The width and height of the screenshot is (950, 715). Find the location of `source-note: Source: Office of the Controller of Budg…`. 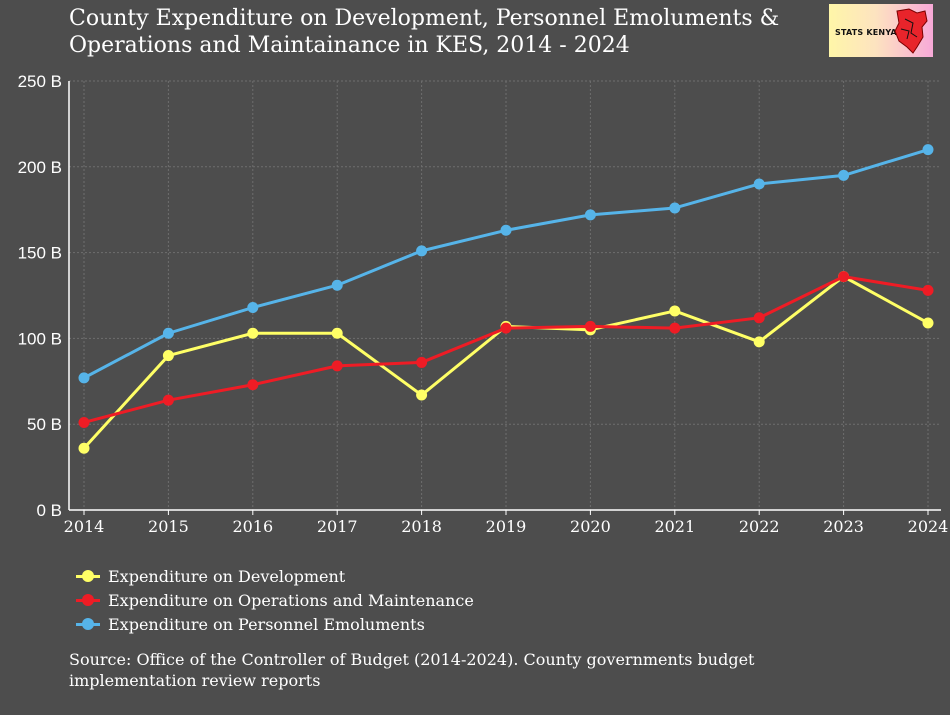

source-note: Source: Office of the Controller of Budg… is located at coordinates (412, 670).